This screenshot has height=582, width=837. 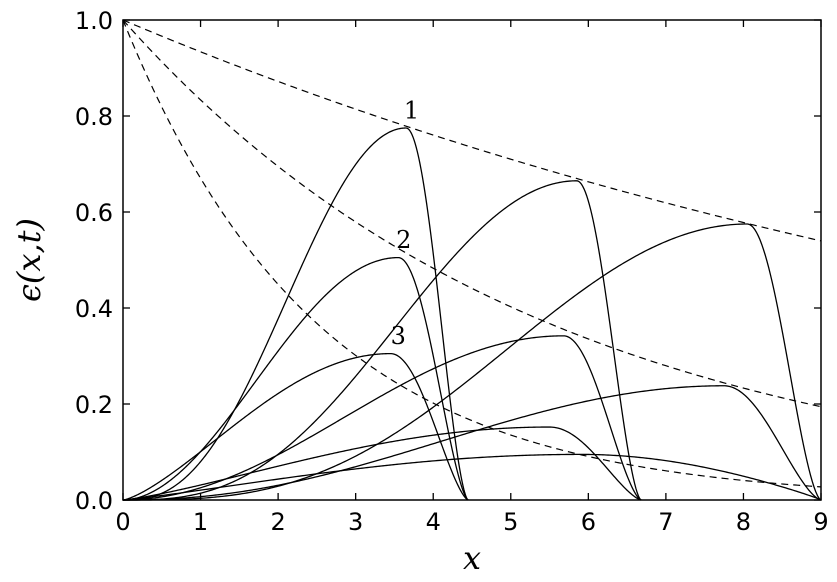 I want to click on curve-annotation-2: 2, so click(x=403, y=240).